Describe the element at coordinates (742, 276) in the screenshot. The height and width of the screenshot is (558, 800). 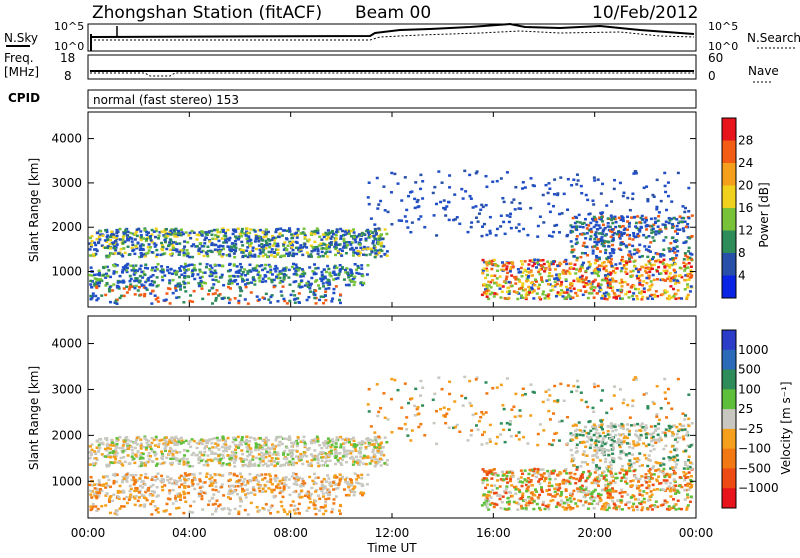
I see `colorbar-tick-label: 4` at that location.